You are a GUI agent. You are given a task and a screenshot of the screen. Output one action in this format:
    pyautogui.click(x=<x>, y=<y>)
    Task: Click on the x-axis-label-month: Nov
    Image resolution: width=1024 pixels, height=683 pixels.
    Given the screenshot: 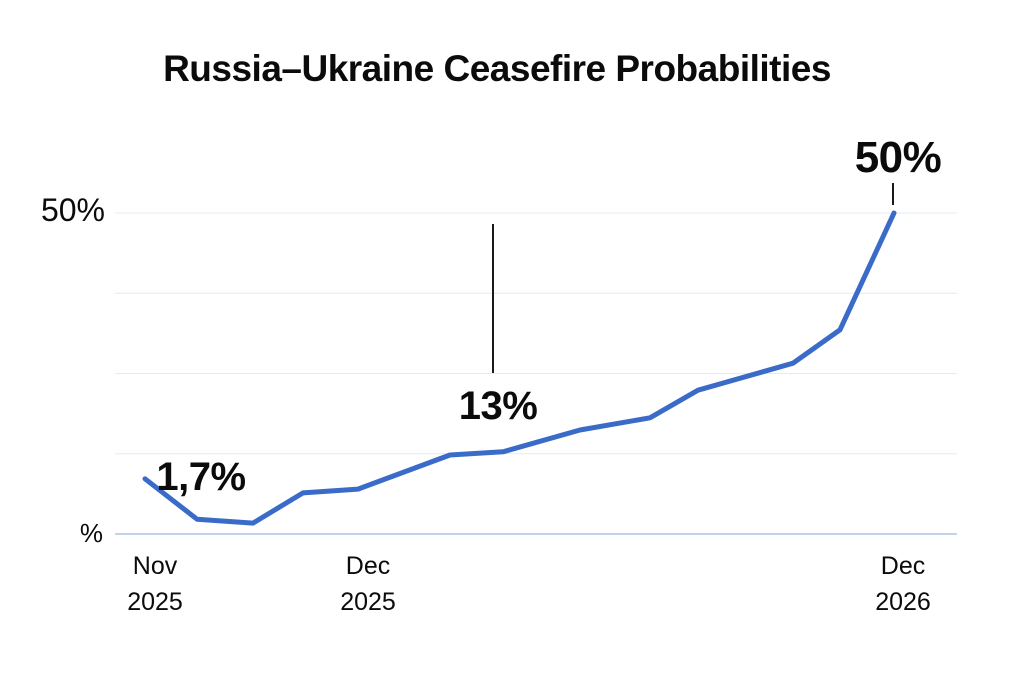 What is the action you would take?
    pyautogui.click(x=155, y=566)
    